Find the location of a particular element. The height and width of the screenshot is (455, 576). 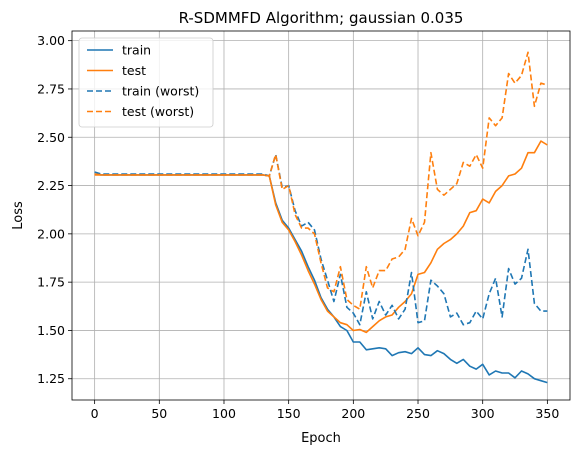

x-tick-label: 150 is located at coordinates (289, 413).